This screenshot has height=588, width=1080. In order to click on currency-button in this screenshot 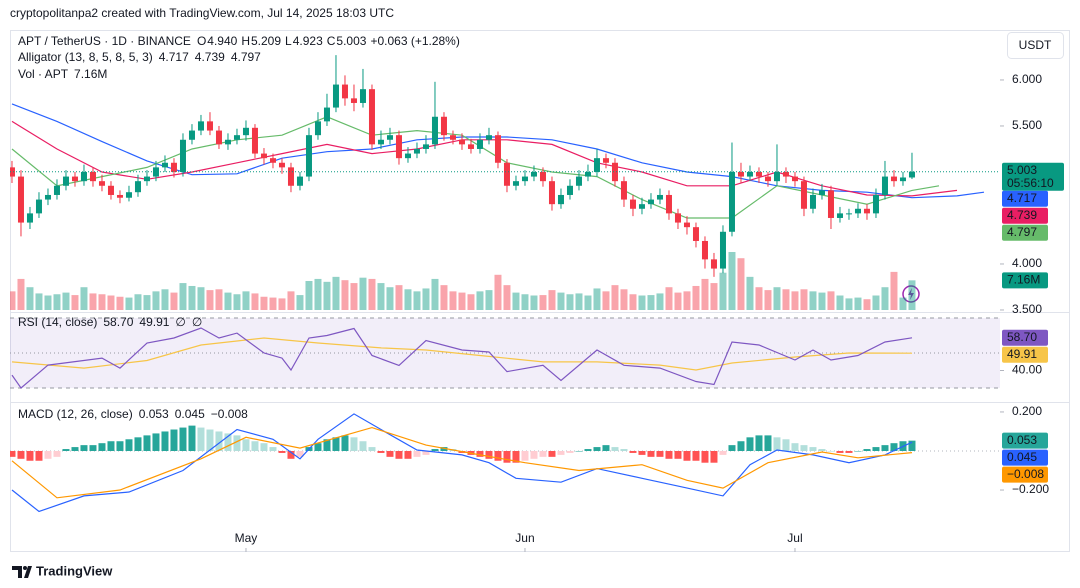, I will do `click(1035, 45)`.